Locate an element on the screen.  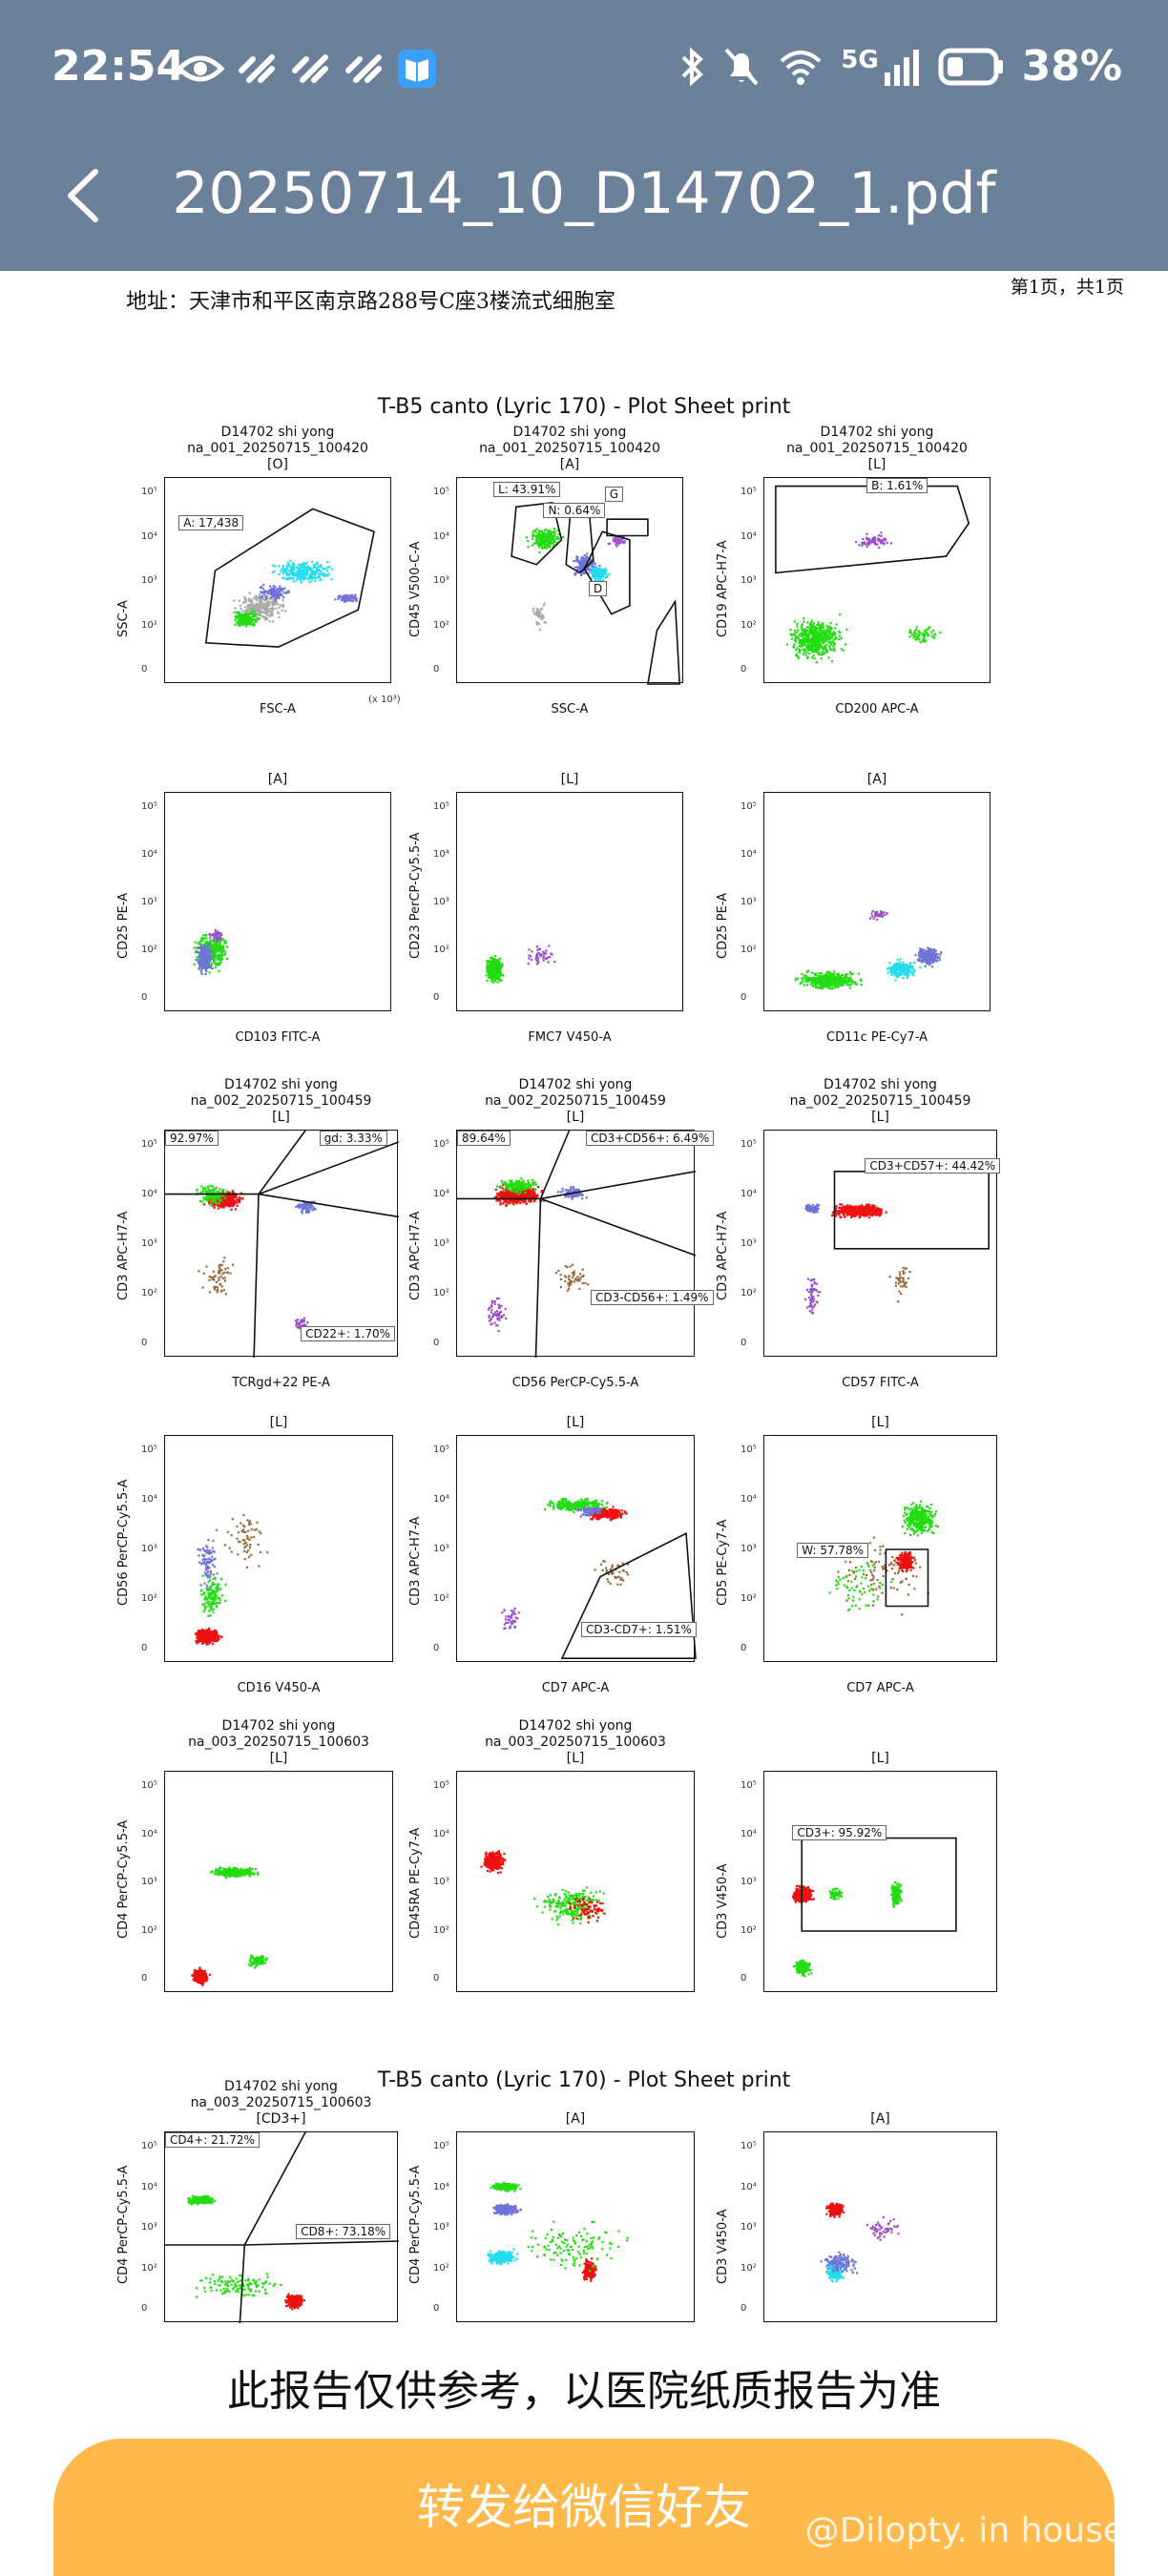
y-tick-label: 10³ is located at coordinates (149, 1243).